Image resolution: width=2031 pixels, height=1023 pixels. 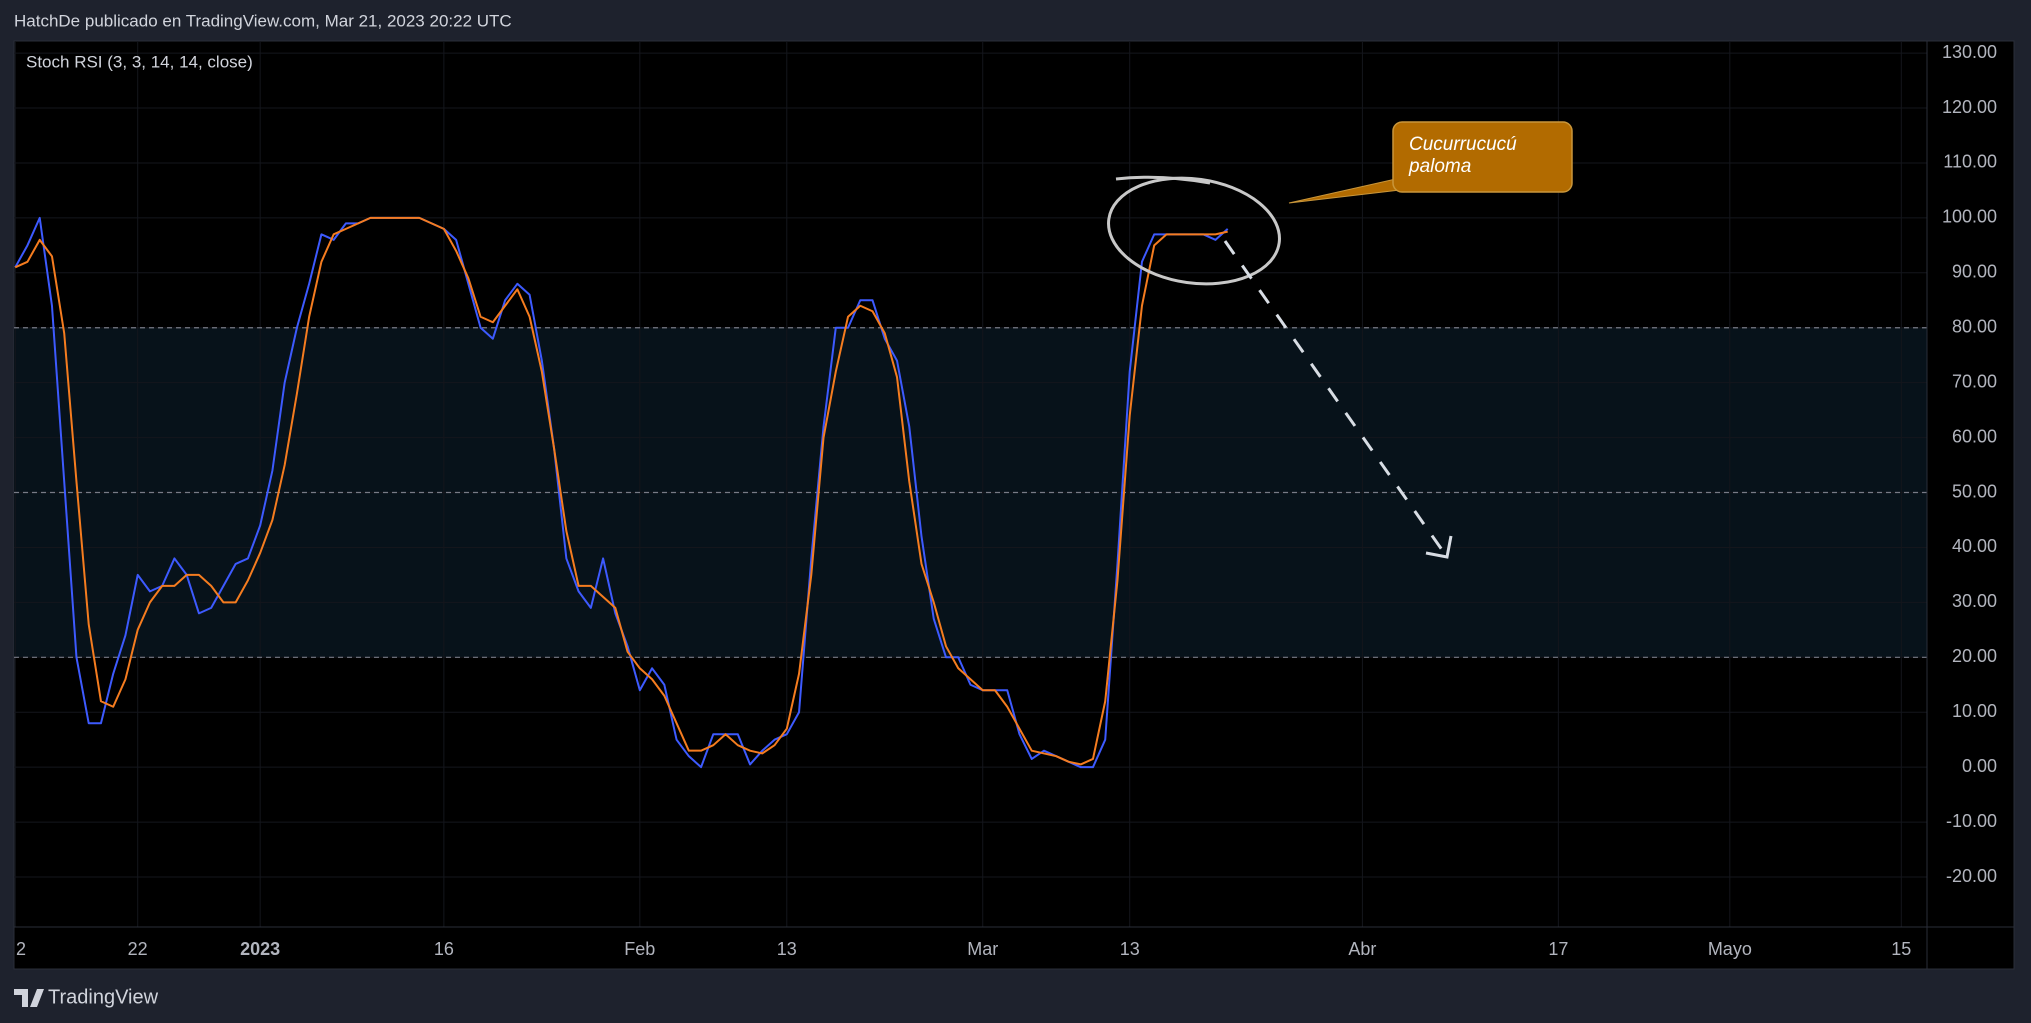 What do you see at coordinates (1974, 656) in the screenshot?
I see `y-tick-label: 20.00` at bounding box center [1974, 656].